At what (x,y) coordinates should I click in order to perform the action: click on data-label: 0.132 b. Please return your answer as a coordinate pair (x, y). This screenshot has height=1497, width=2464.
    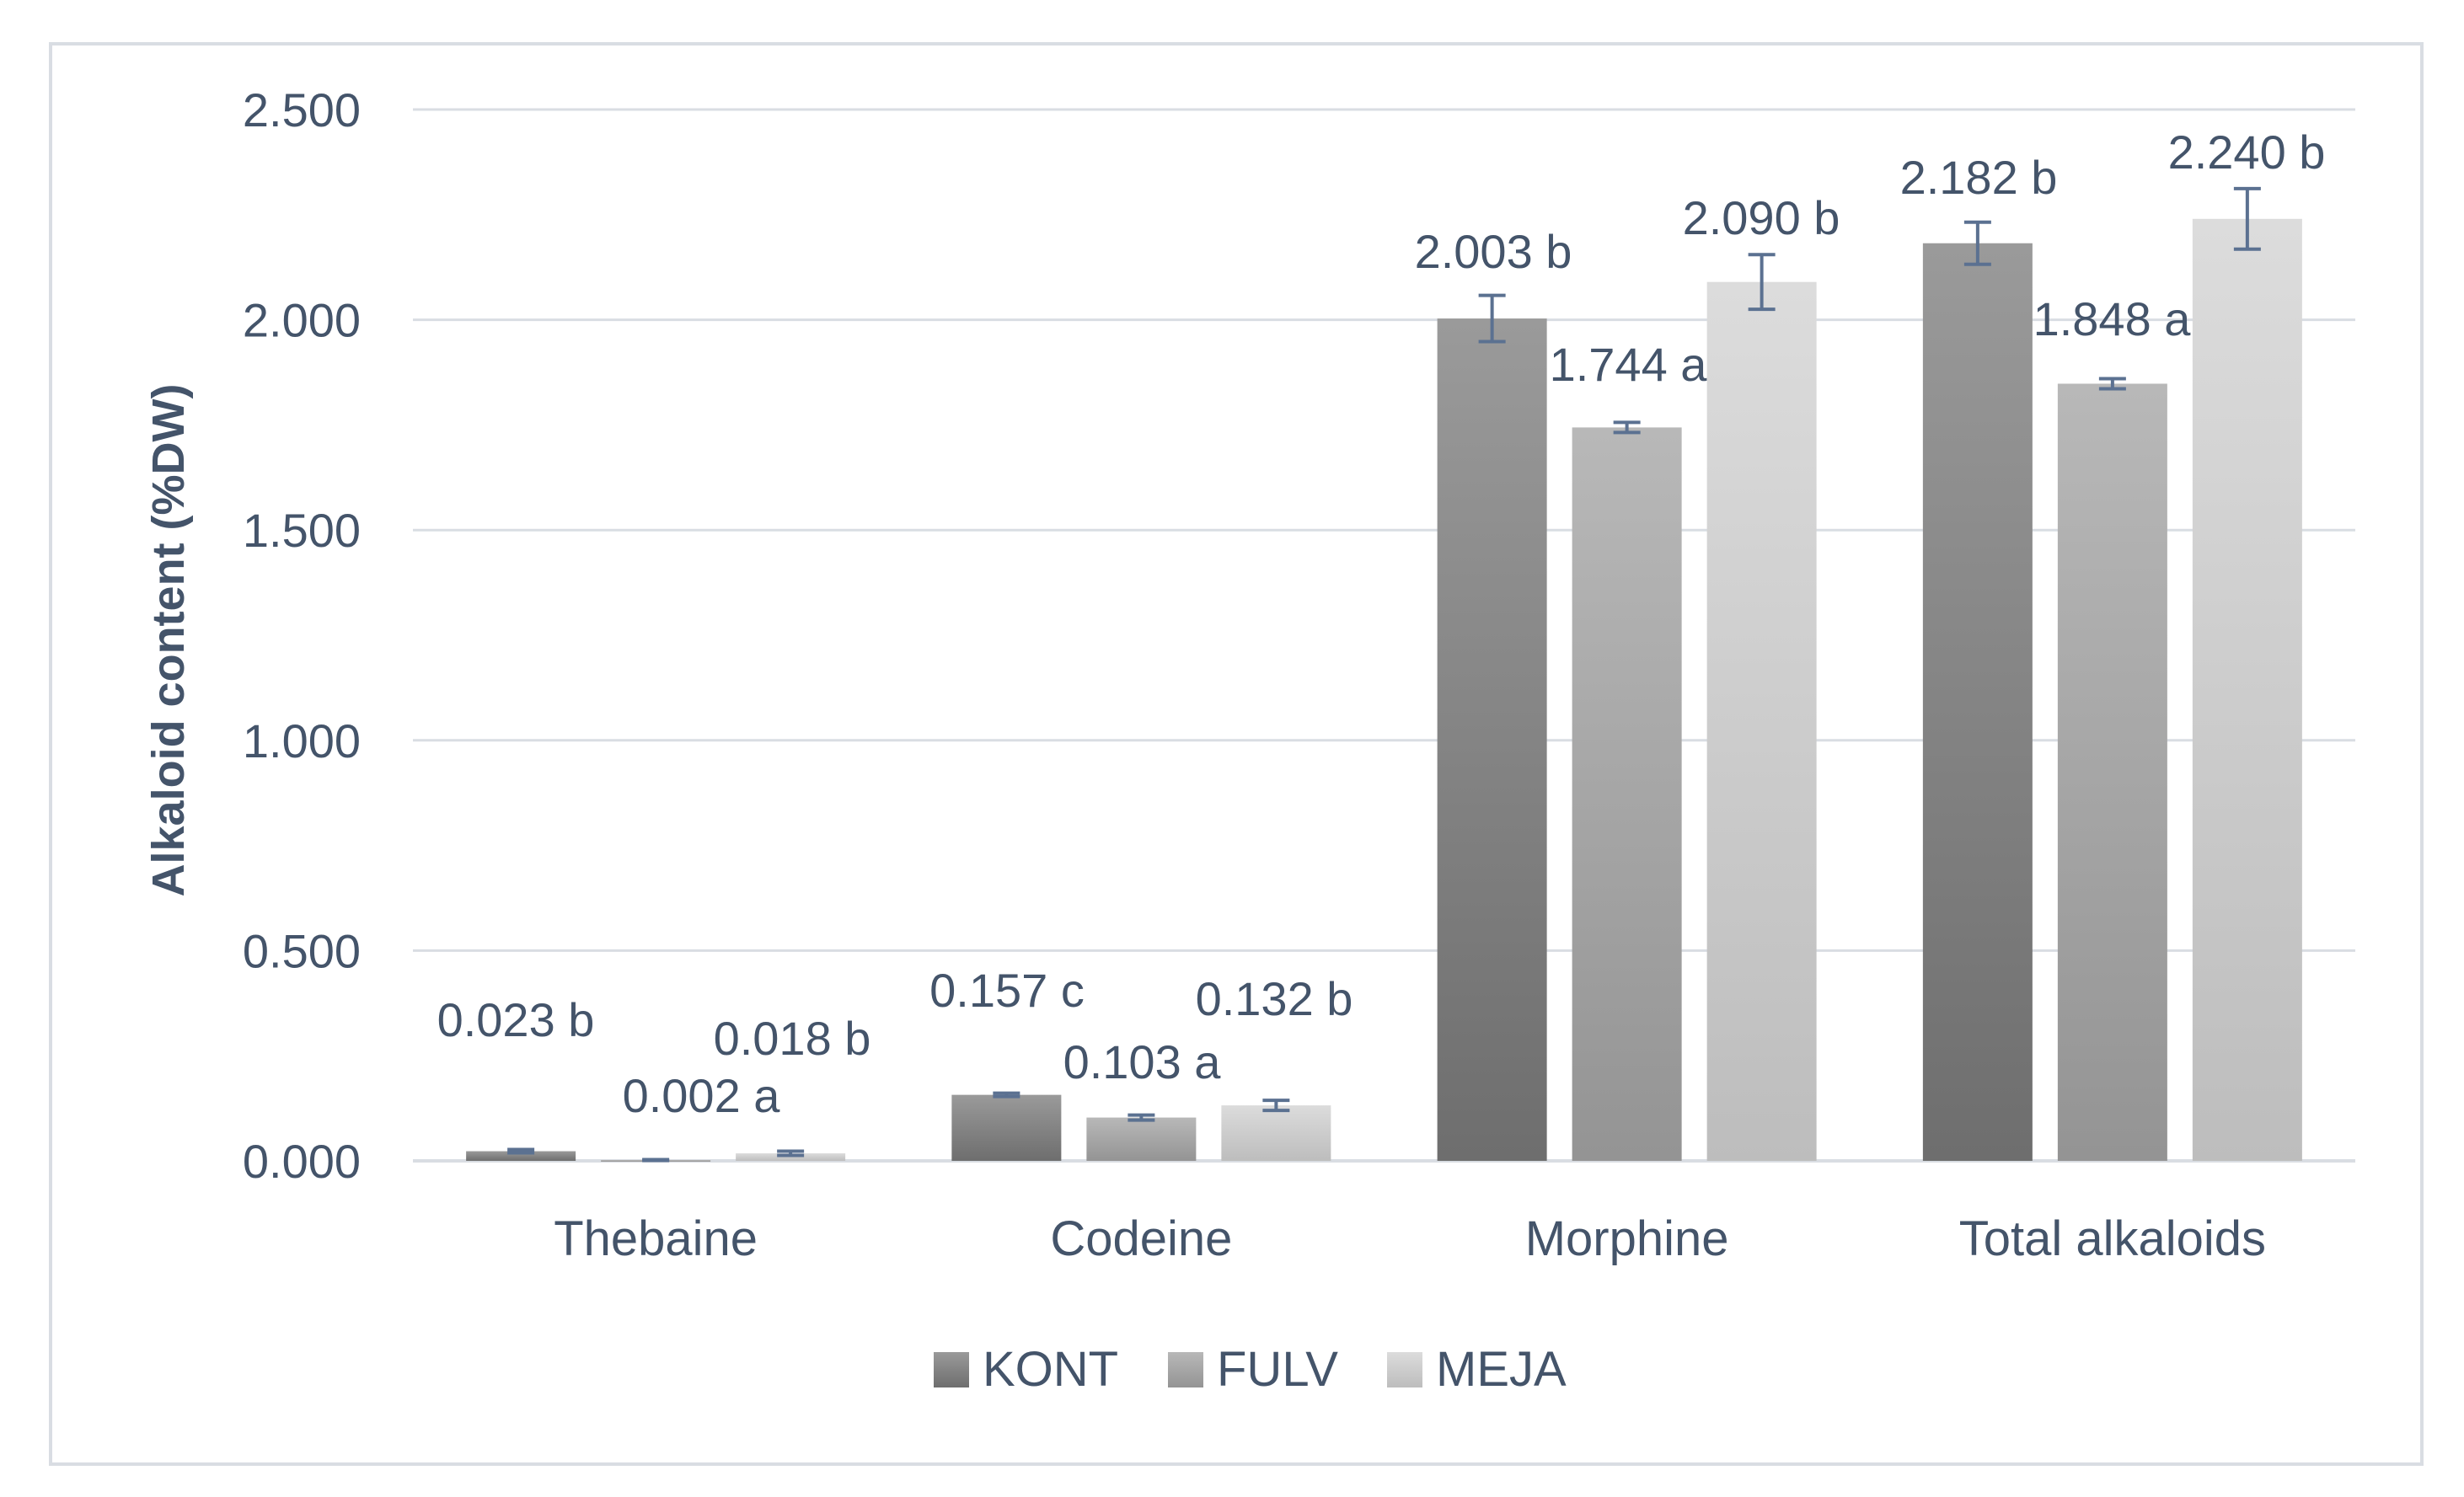
    Looking at the image, I should click on (1274, 998).